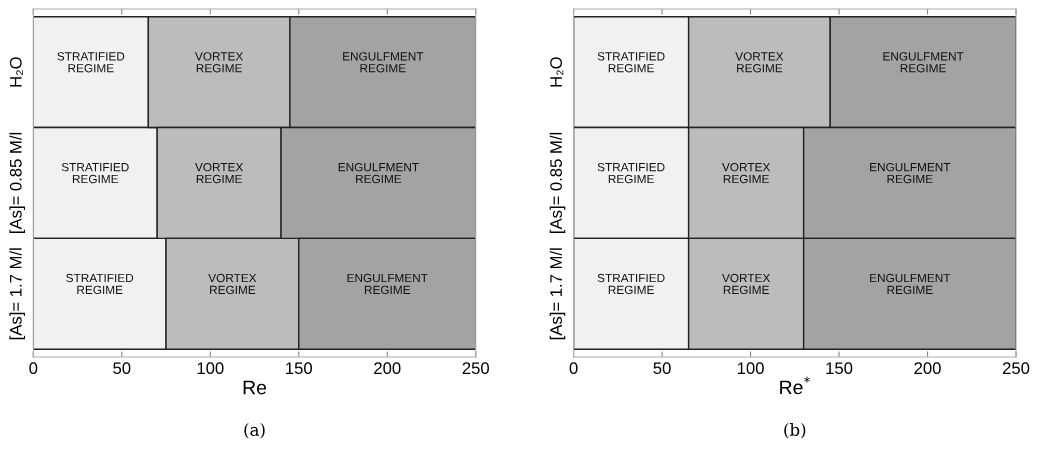 The image size is (1041, 449). What do you see at coordinates (795, 431) in the screenshot?
I see `text: (b)` at bounding box center [795, 431].